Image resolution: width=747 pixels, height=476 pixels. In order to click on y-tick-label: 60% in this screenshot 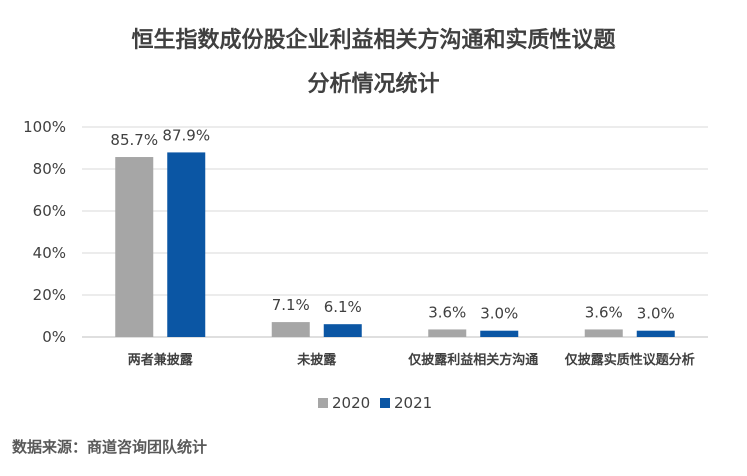, I will do `click(49, 211)`.